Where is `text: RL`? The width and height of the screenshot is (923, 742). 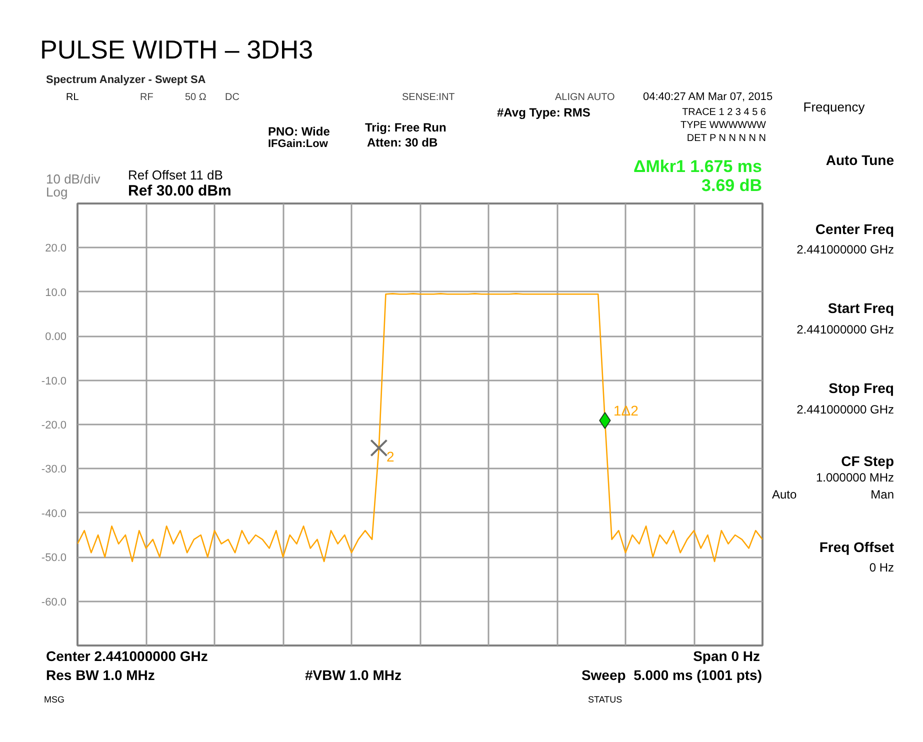
text: RL is located at coordinates (72, 97).